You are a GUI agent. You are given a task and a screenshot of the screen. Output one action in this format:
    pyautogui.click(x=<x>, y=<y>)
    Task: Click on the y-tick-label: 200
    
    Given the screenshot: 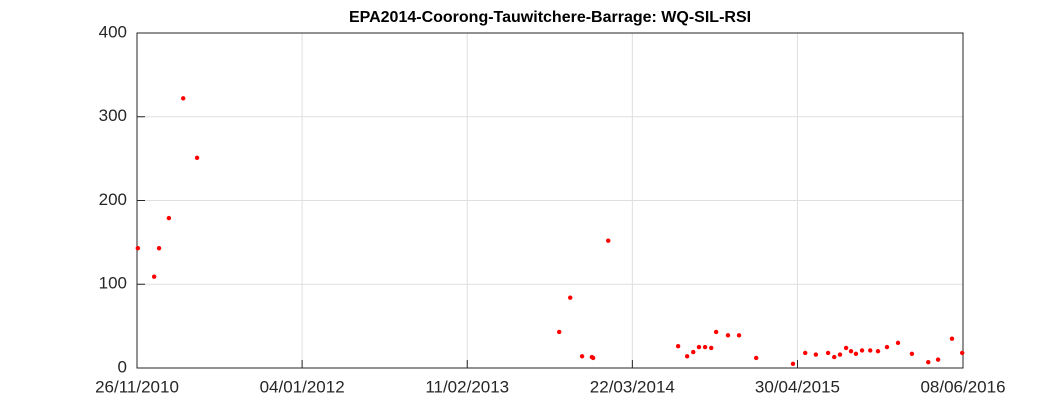 What is the action you would take?
    pyautogui.click(x=113, y=199)
    